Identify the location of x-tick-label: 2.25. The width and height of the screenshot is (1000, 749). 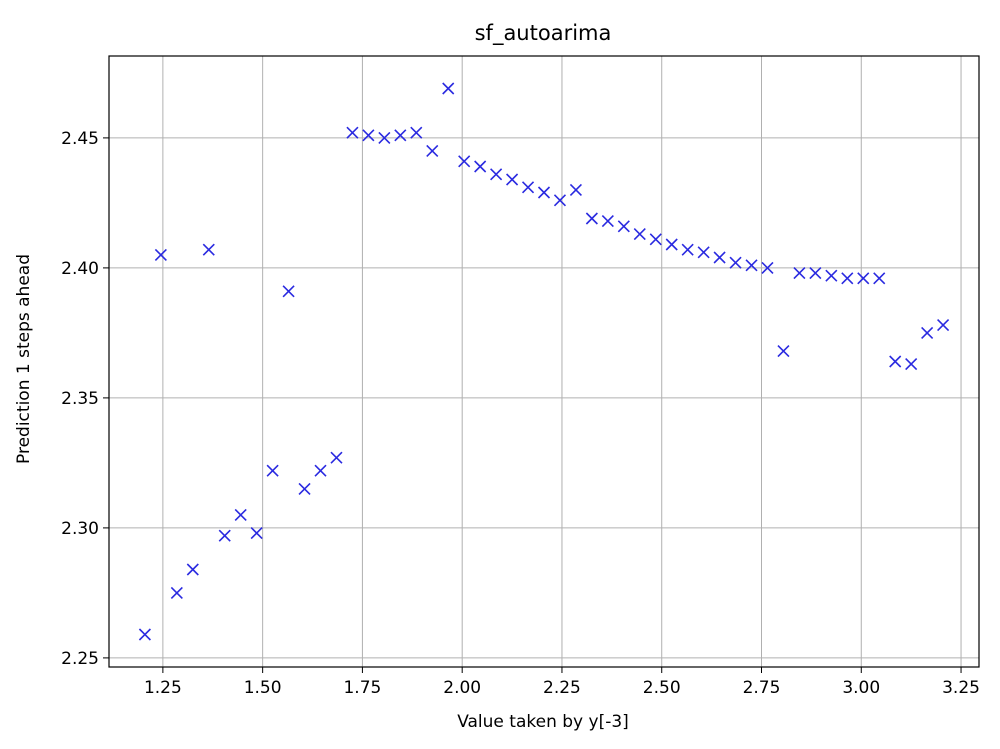
(562, 688).